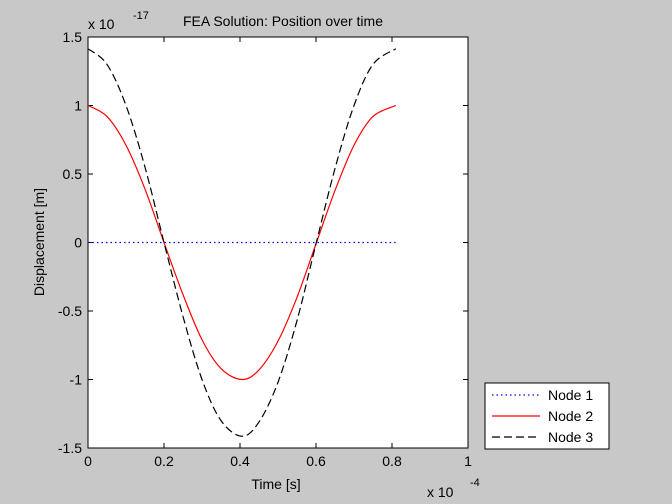 The image size is (672, 504). Describe the element at coordinates (73, 37) in the screenshot. I see `y-tick-label: 1.5` at that location.